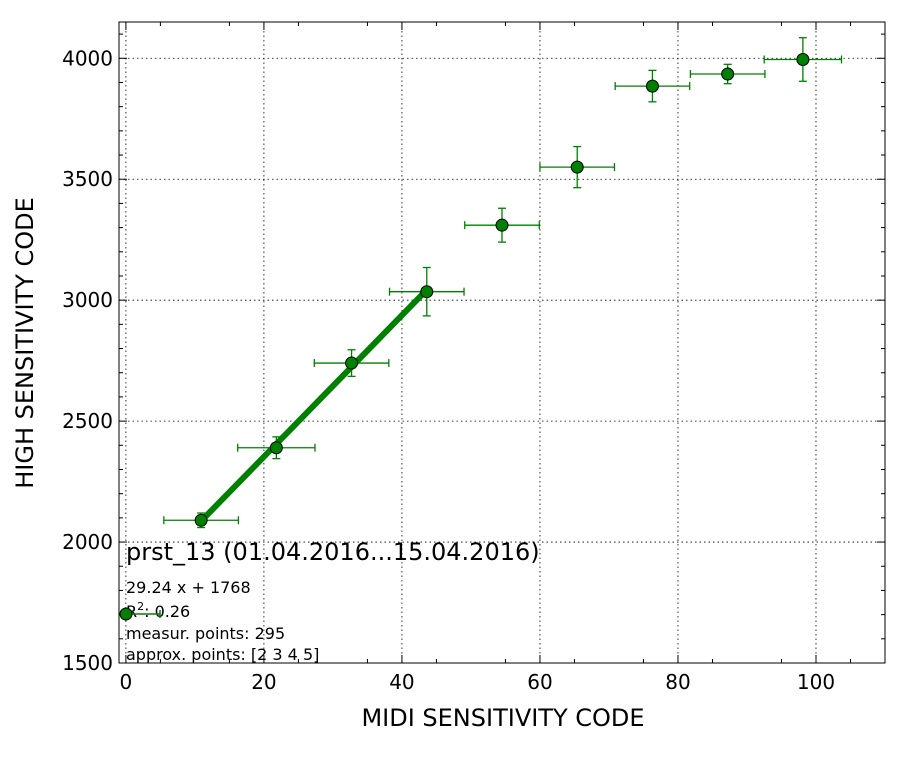  What do you see at coordinates (539, 682) in the screenshot?
I see `x-tick-label: 60` at bounding box center [539, 682].